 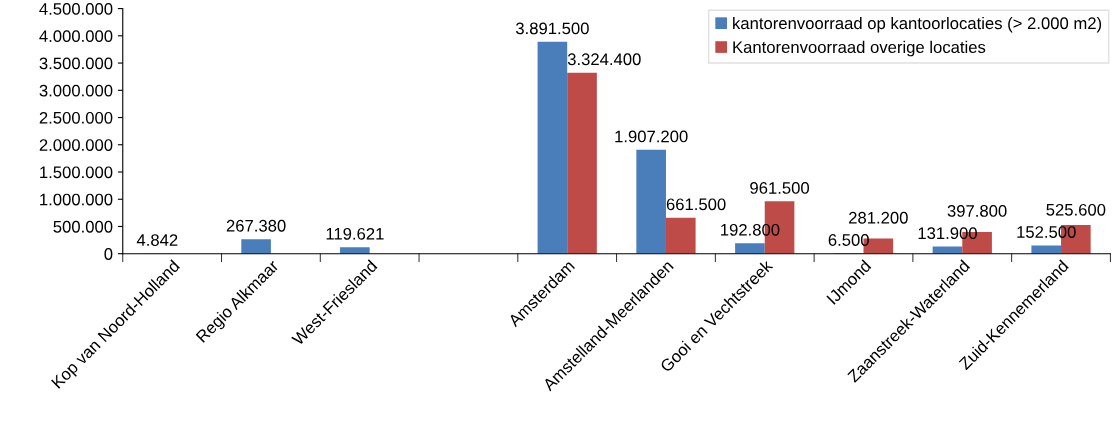 What do you see at coordinates (917, 24) in the screenshot?
I see `legend-label: kantorenvoorraad op kantoorlocaties (> 2.000 m2)` at bounding box center [917, 24].